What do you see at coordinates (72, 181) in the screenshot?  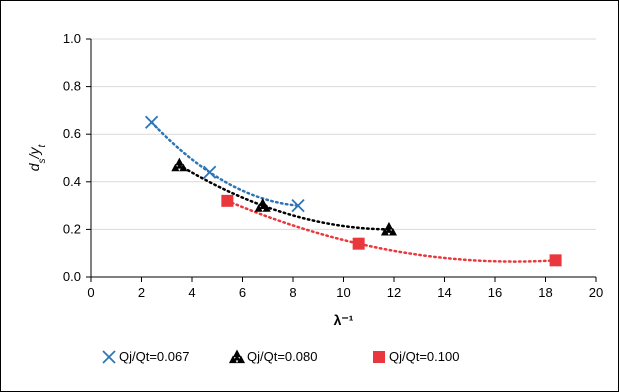 I see `y-tick-label-2: 0.4` at bounding box center [72, 181].